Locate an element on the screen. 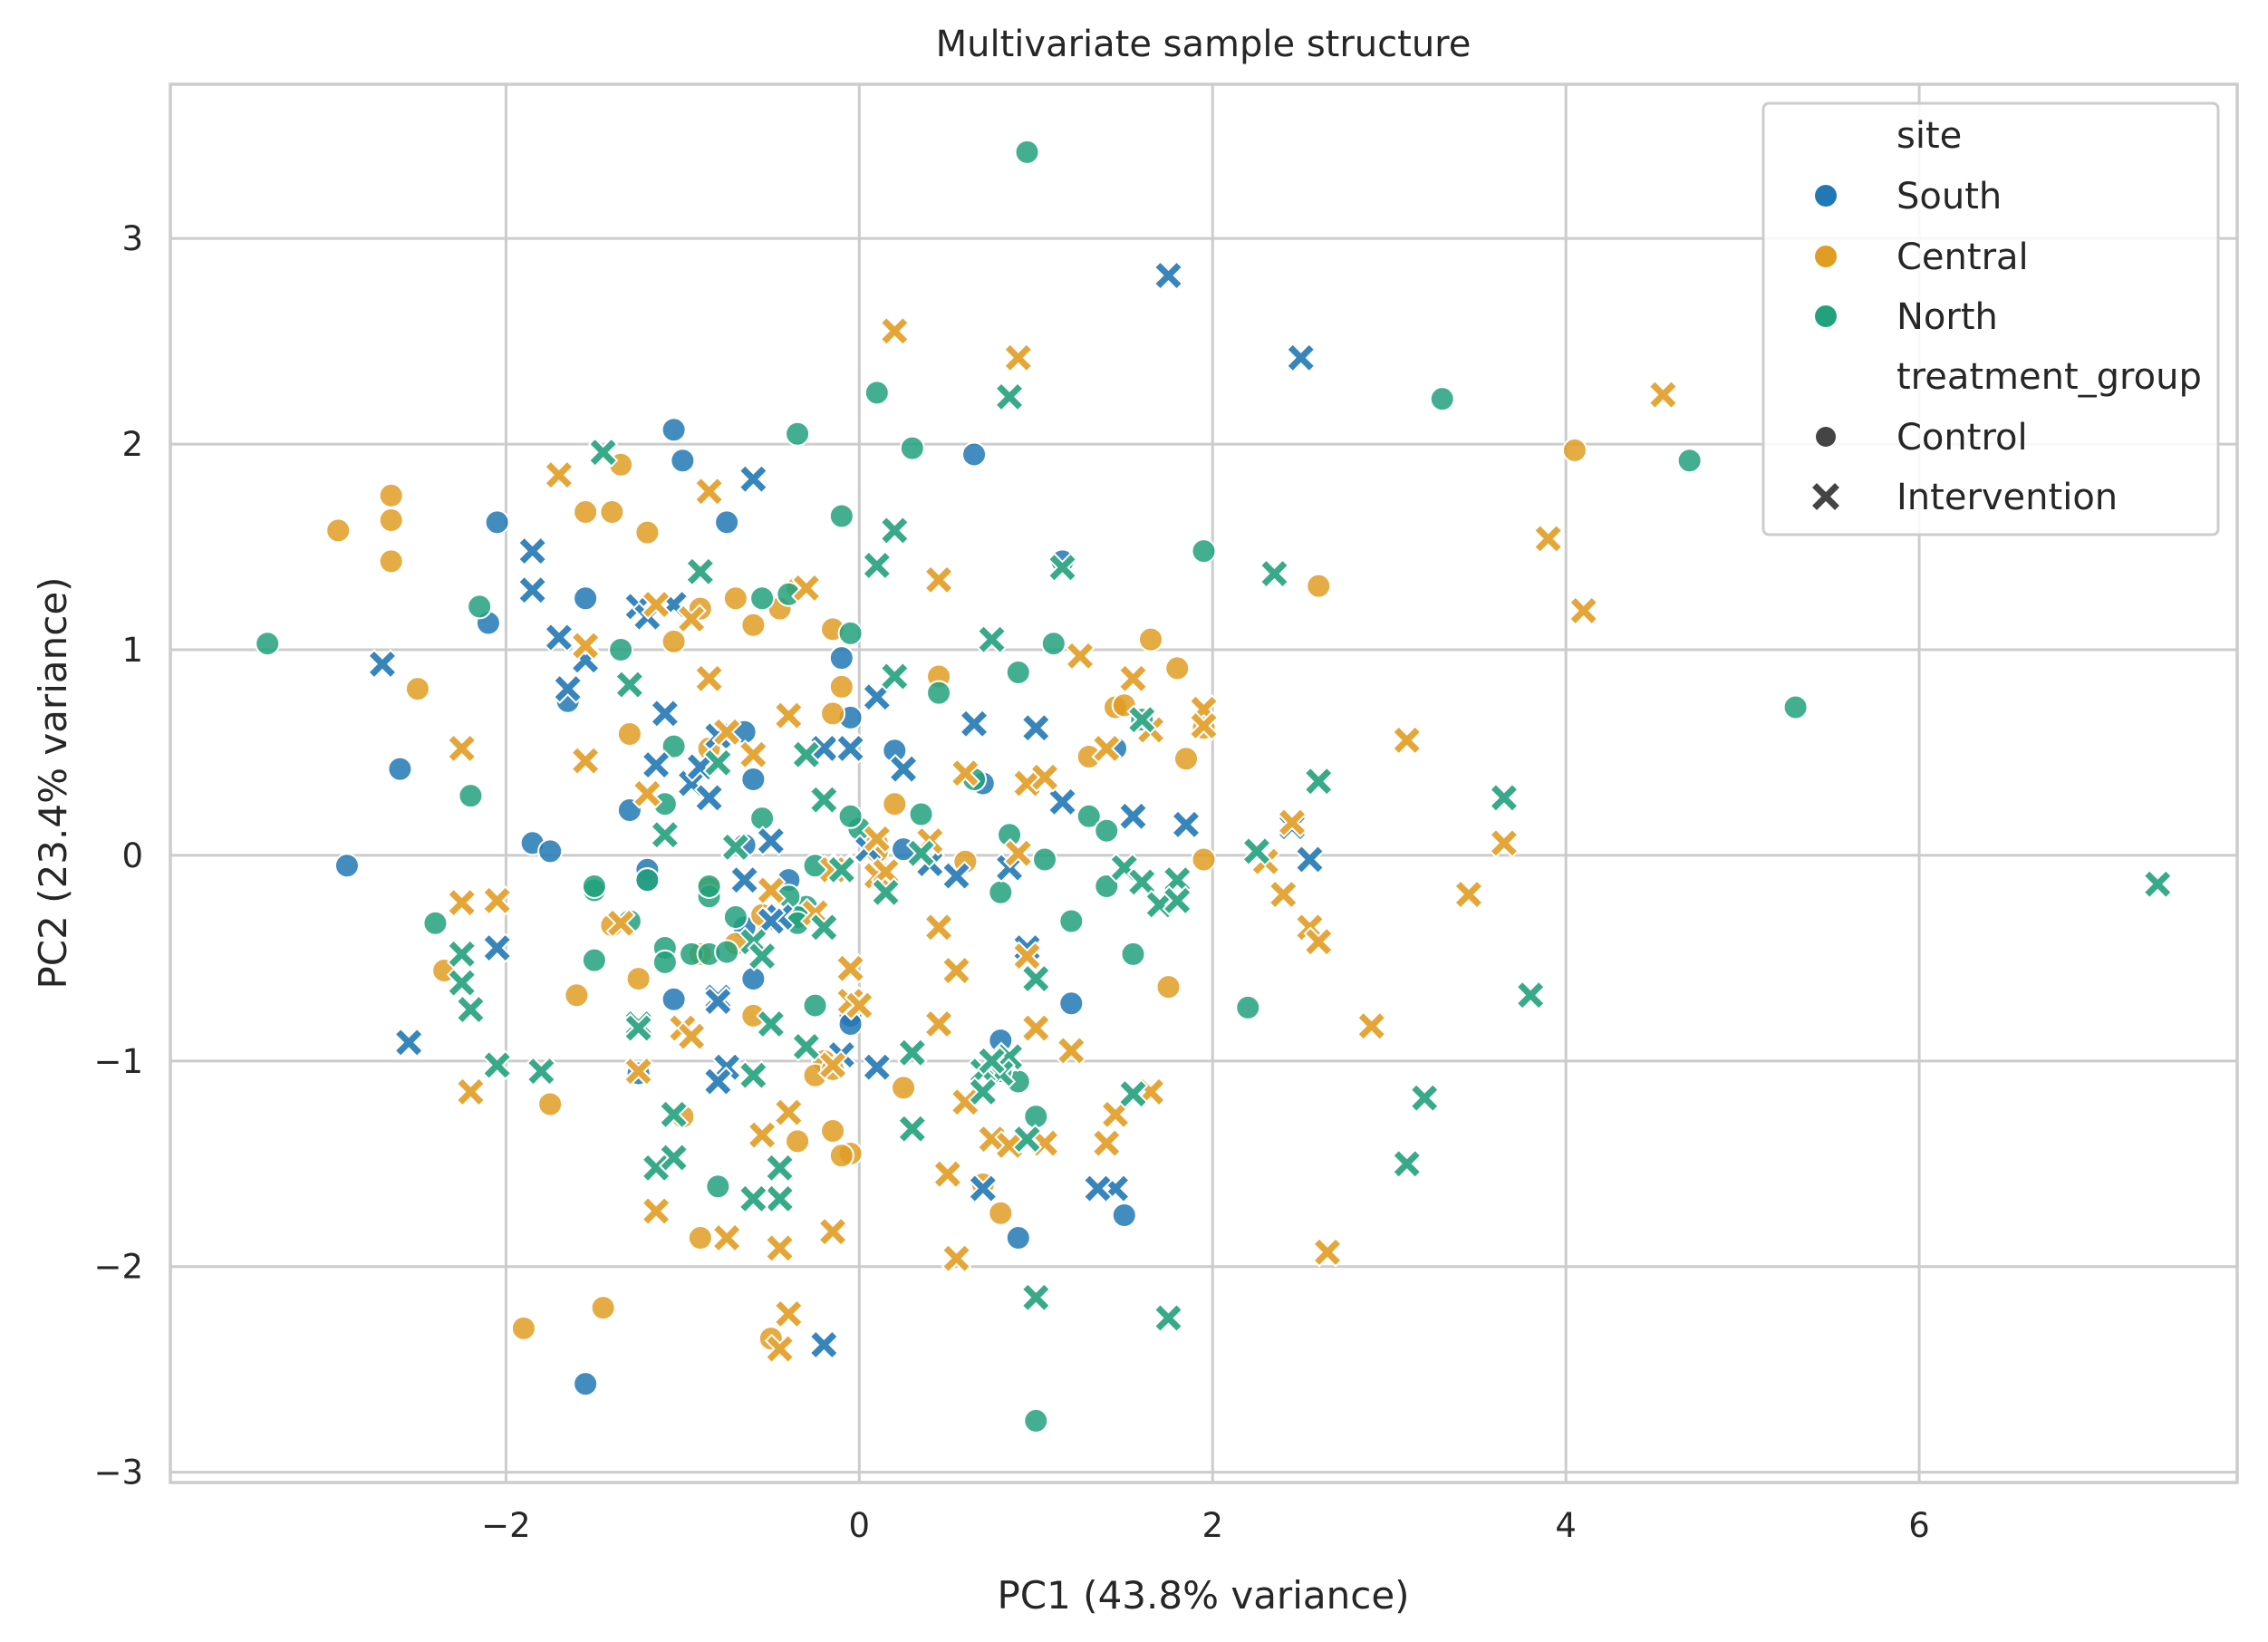  legend-frame is located at coordinates (1990, 318).